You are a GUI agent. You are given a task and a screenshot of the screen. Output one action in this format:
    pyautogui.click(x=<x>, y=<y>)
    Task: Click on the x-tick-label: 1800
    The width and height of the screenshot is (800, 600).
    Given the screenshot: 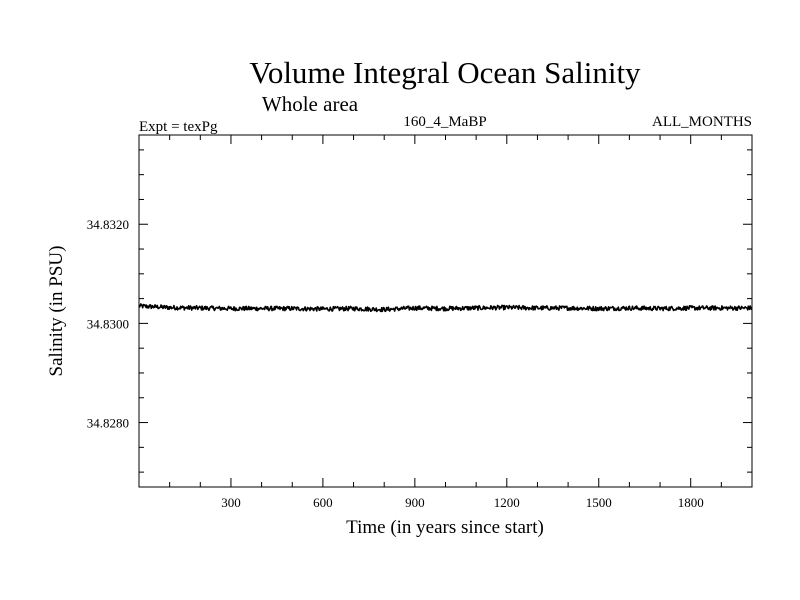 What is the action you would take?
    pyautogui.click(x=691, y=502)
    